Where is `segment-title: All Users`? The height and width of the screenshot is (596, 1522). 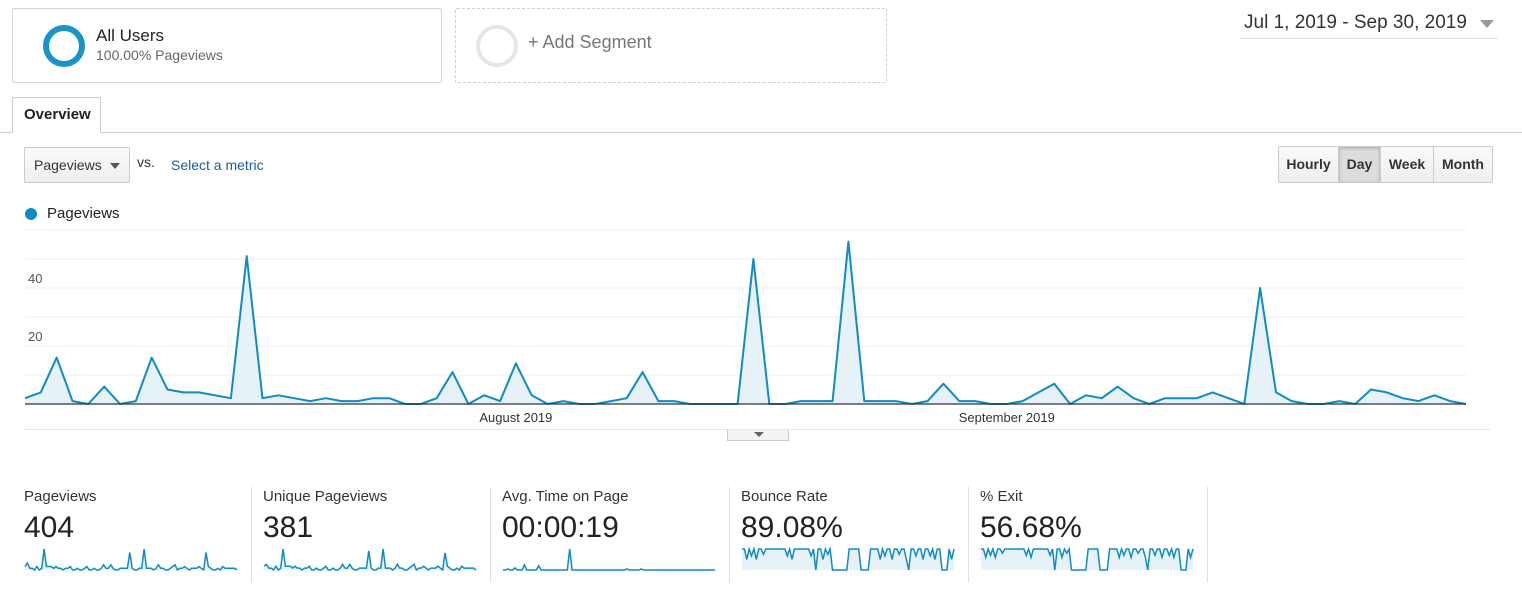
segment-title: All Users is located at coordinates (130, 35).